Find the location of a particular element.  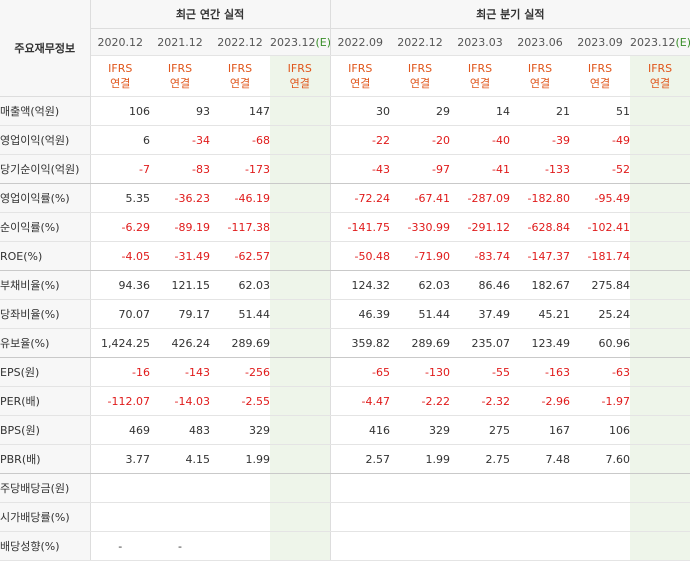

table-cell: -330.99 is located at coordinates (420, 227).